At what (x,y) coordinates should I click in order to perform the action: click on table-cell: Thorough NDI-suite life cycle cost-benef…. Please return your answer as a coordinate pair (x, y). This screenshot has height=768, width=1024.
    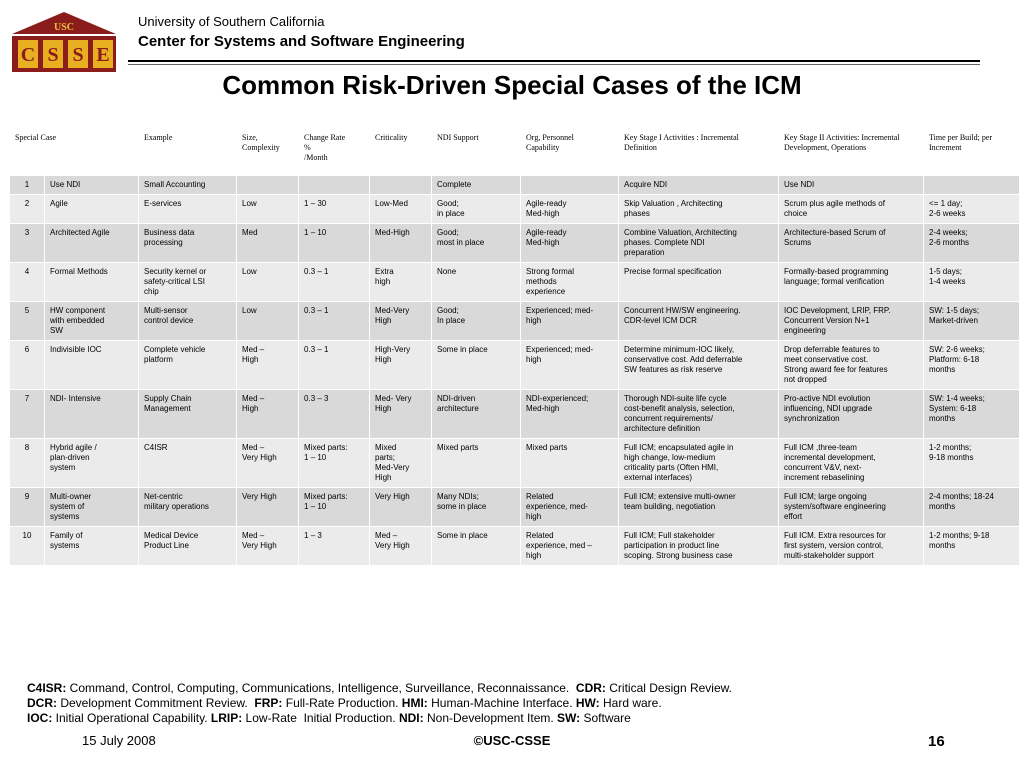
    Looking at the image, I should click on (699, 414).